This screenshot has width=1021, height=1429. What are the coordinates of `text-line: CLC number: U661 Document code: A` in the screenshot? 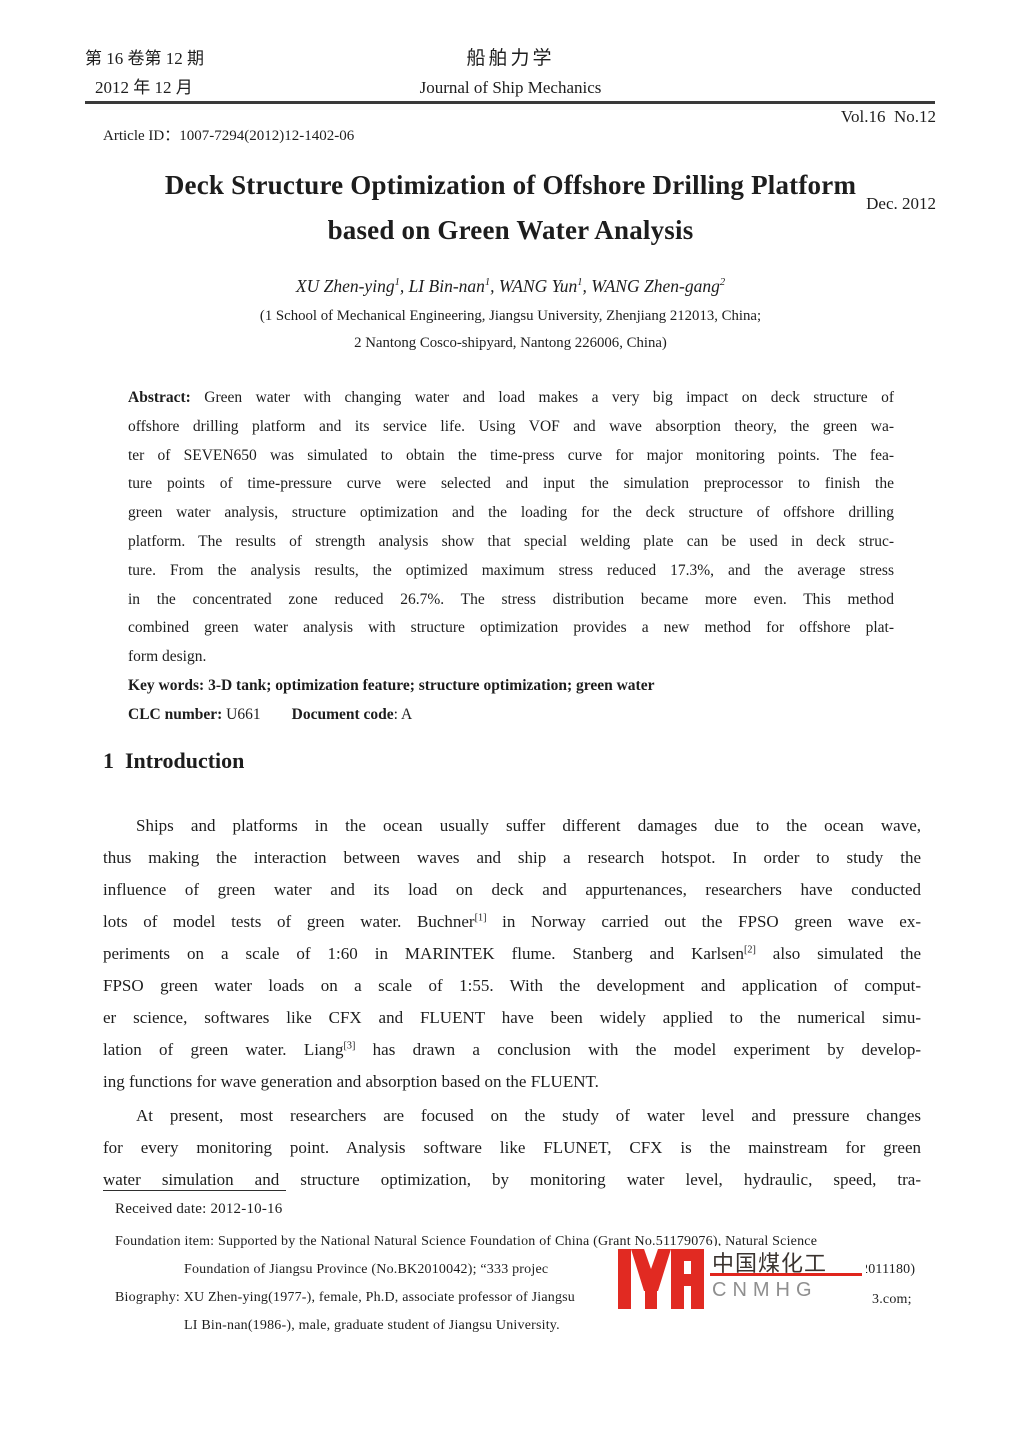 It's located at (270, 714).